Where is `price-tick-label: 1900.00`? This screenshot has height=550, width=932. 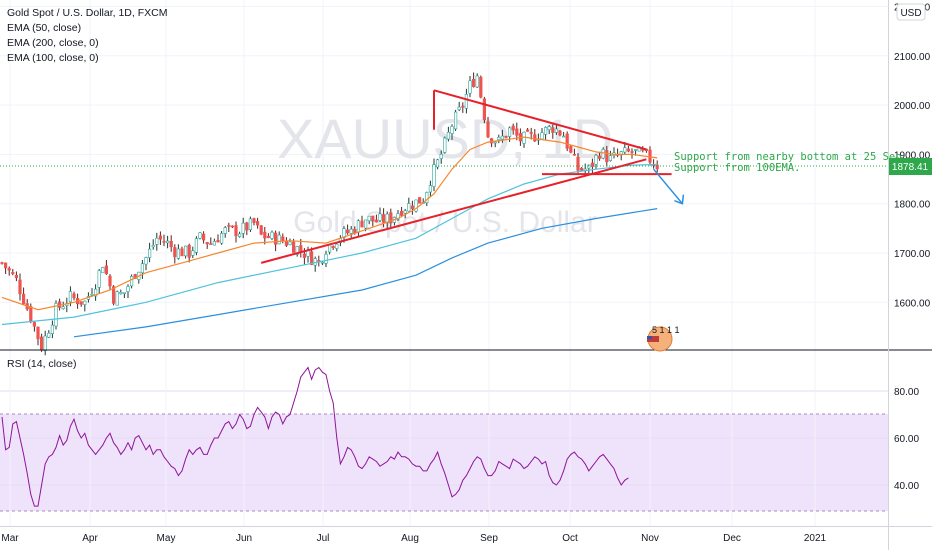 price-tick-label: 1900.00 is located at coordinates (912, 155).